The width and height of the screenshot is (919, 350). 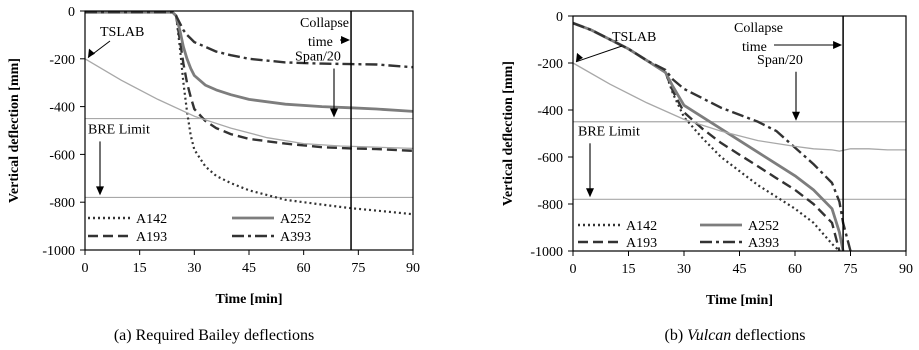 I want to click on series-line-a193, so click(x=249, y=81).